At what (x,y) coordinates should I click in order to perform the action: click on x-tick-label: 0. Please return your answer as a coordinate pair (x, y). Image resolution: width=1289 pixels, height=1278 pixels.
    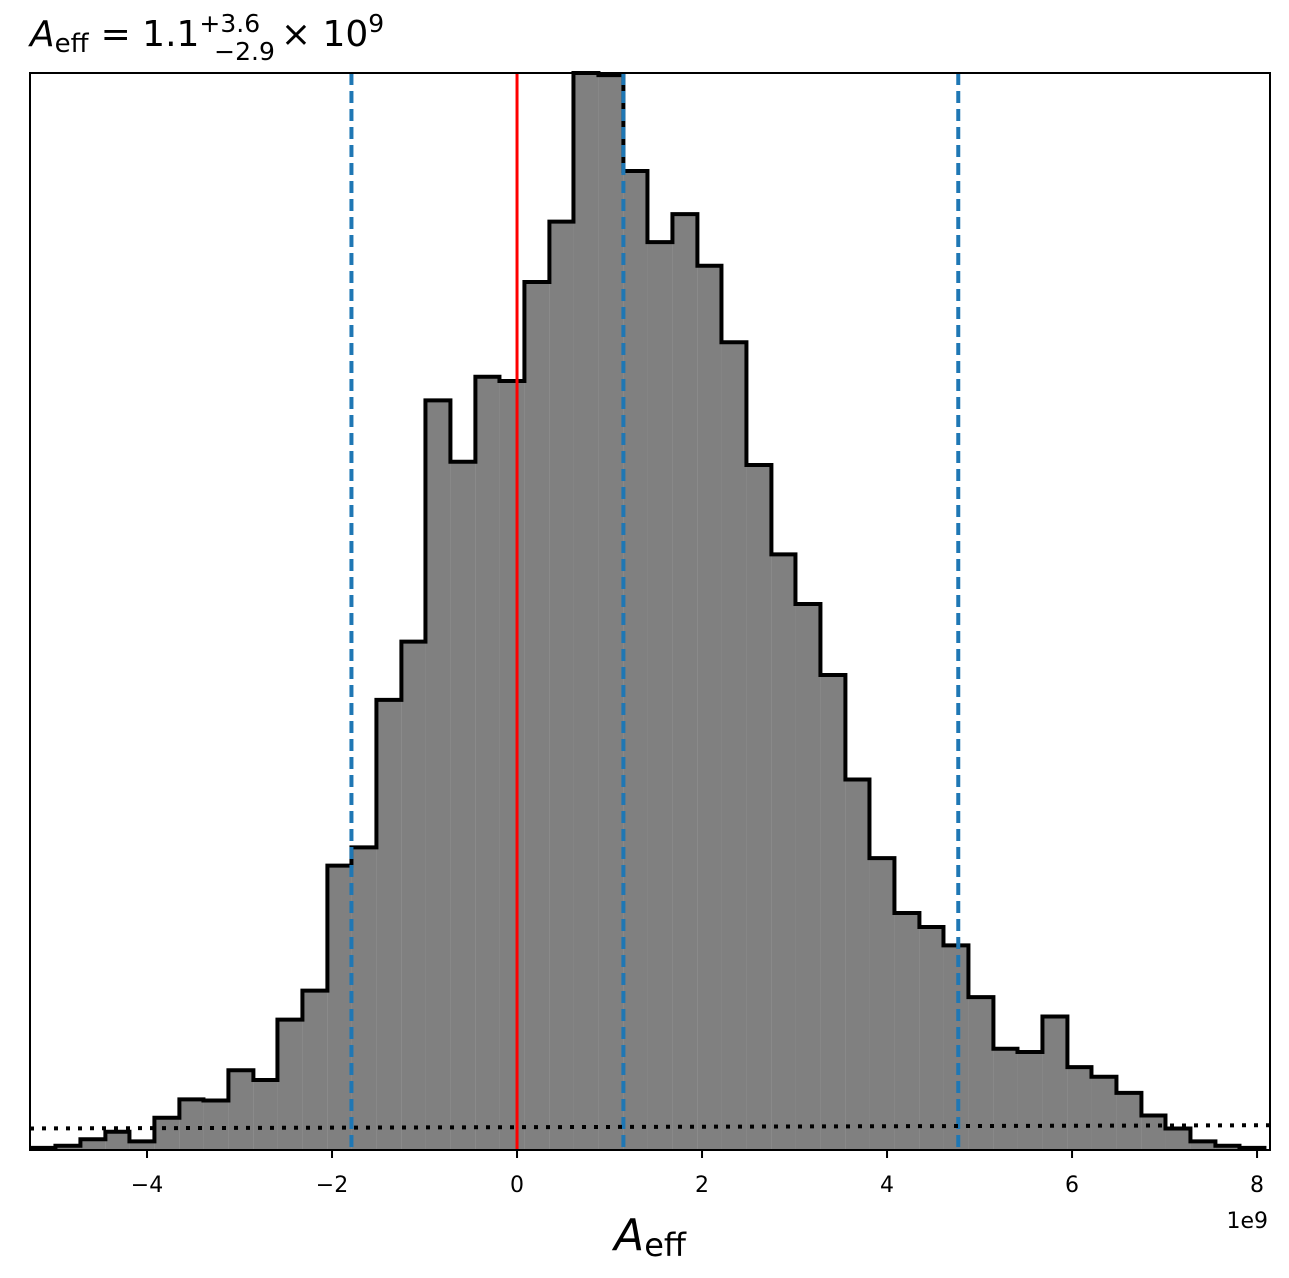
    Looking at the image, I should click on (517, 1185).